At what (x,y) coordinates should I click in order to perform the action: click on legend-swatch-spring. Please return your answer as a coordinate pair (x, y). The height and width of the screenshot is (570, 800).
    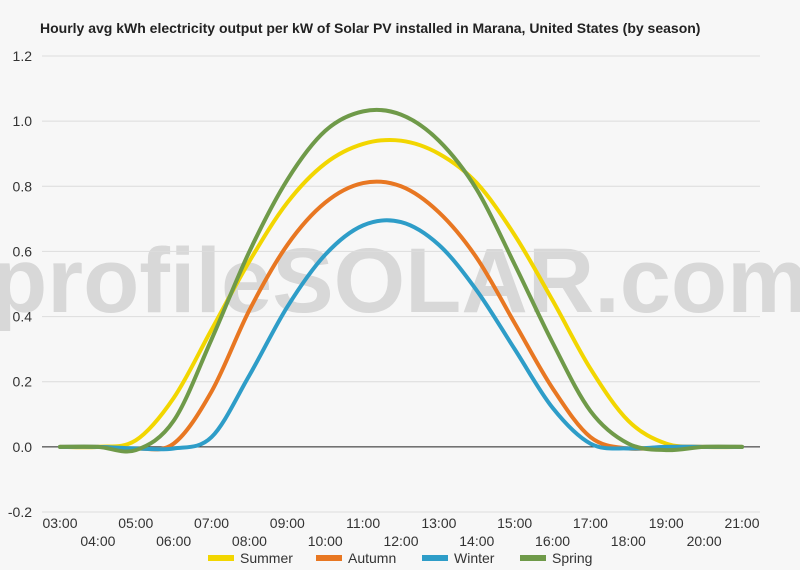
    Looking at the image, I should click on (533, 558).